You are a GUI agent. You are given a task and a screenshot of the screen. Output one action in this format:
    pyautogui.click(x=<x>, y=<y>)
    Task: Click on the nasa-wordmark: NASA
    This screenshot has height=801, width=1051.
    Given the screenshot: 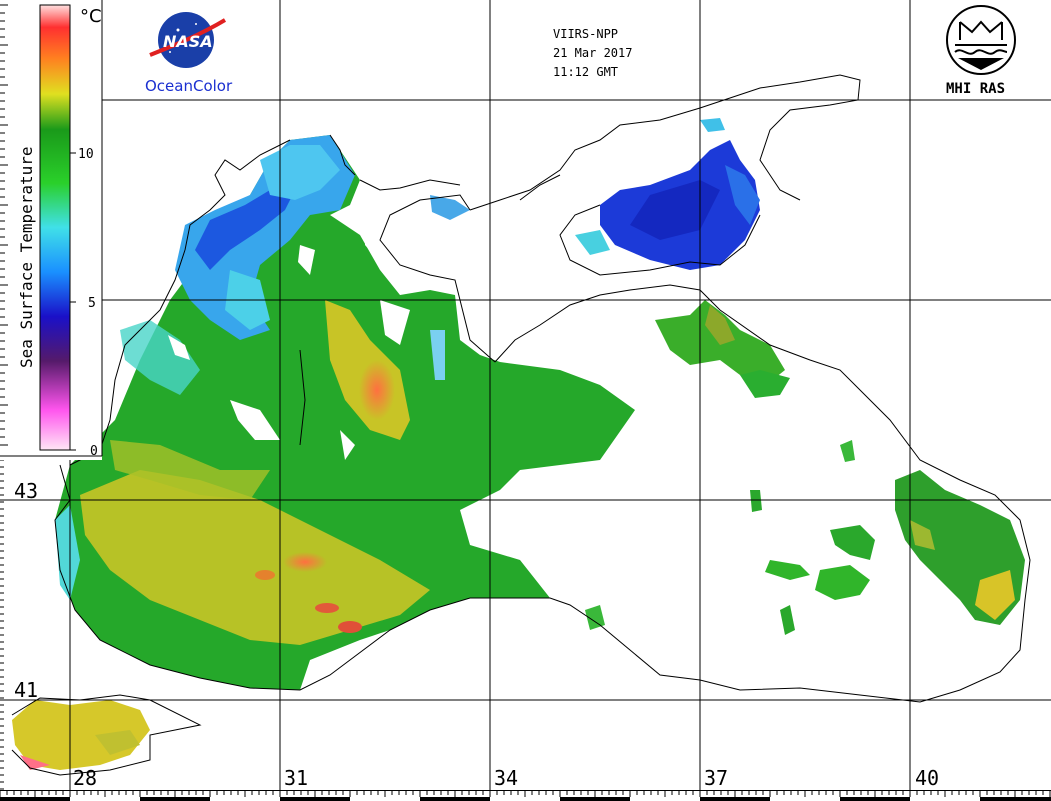 What is the action you would take?
    pyautogui.click(x=188, y=41)
    